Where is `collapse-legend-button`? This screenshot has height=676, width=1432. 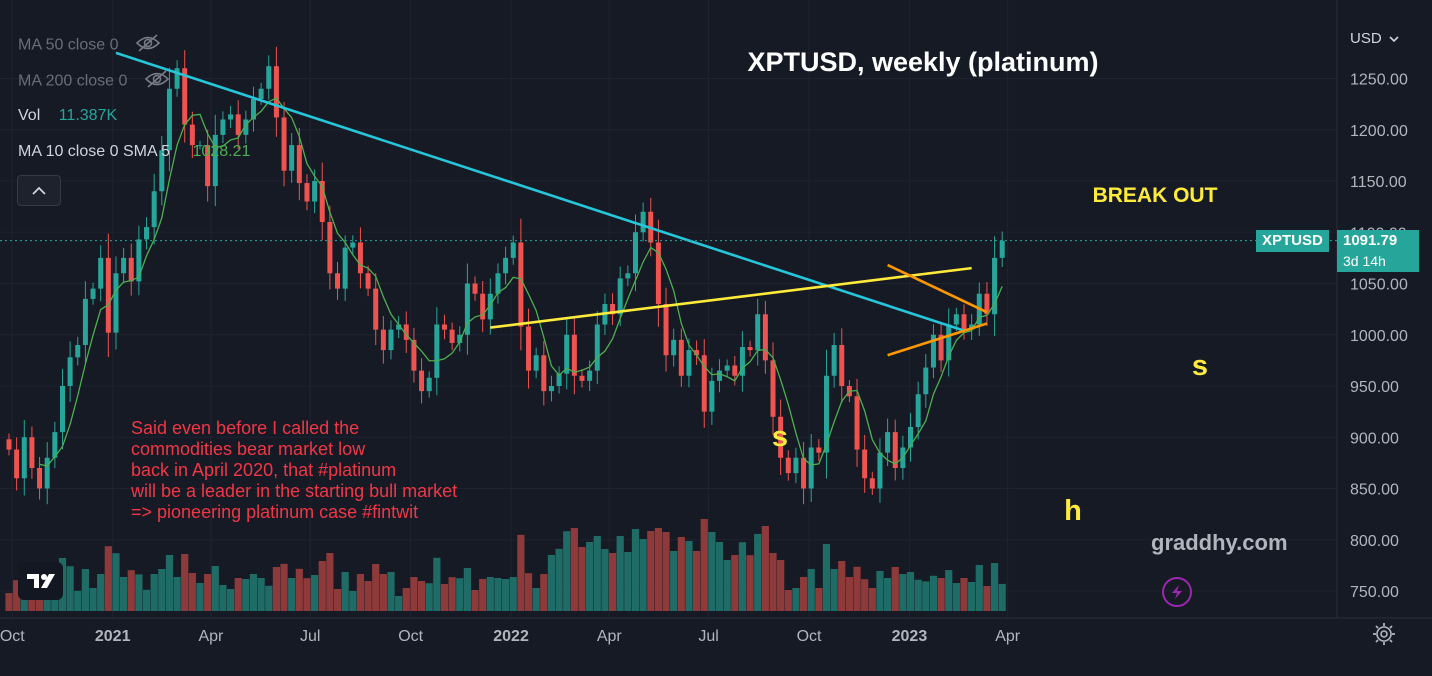 collapse-legend-button is located at coordinates (39, 190).